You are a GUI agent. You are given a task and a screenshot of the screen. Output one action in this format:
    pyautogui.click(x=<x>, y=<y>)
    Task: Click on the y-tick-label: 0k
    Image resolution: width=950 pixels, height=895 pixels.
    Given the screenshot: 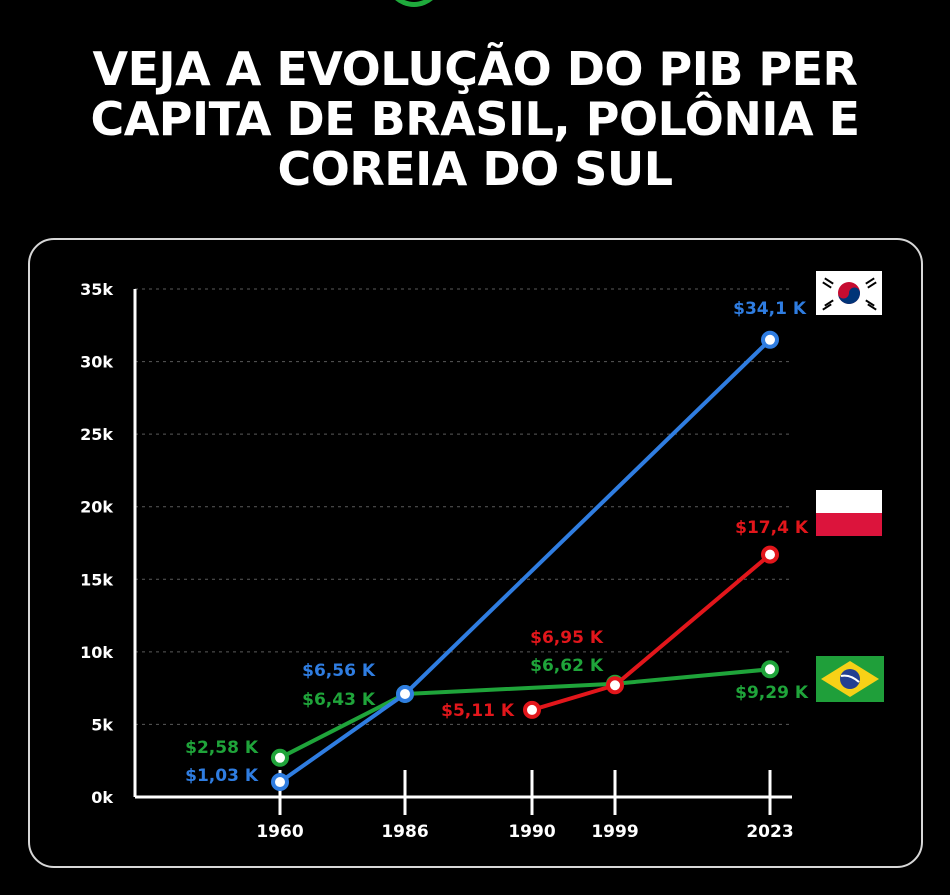 What is the action you would take?
    pyautogui.click(x=102, y=797)
    